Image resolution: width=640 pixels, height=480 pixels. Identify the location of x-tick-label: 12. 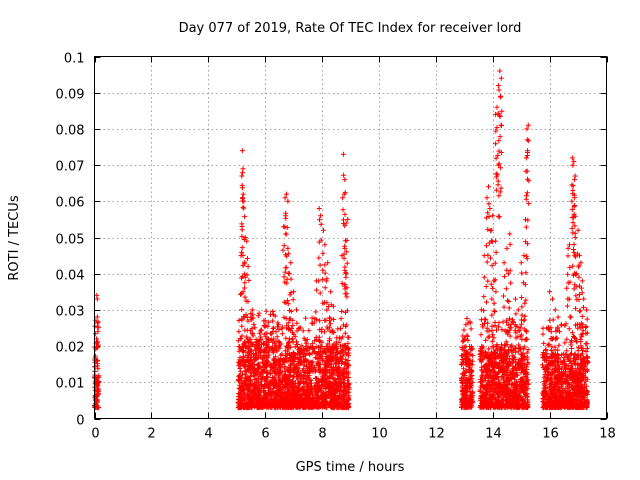
(436, 434).